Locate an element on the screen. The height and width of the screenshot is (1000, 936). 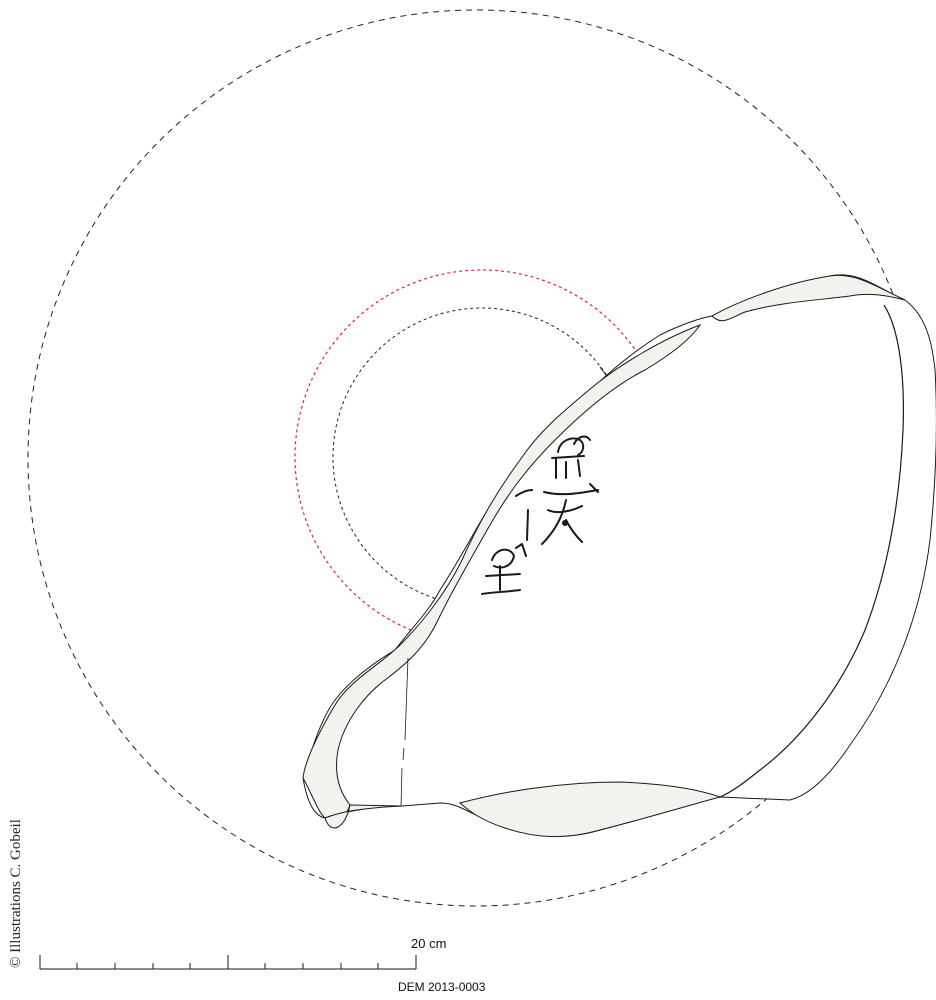
illustration-credit: © Illustrations C. Gobeil is located at coordinates (16, 893).